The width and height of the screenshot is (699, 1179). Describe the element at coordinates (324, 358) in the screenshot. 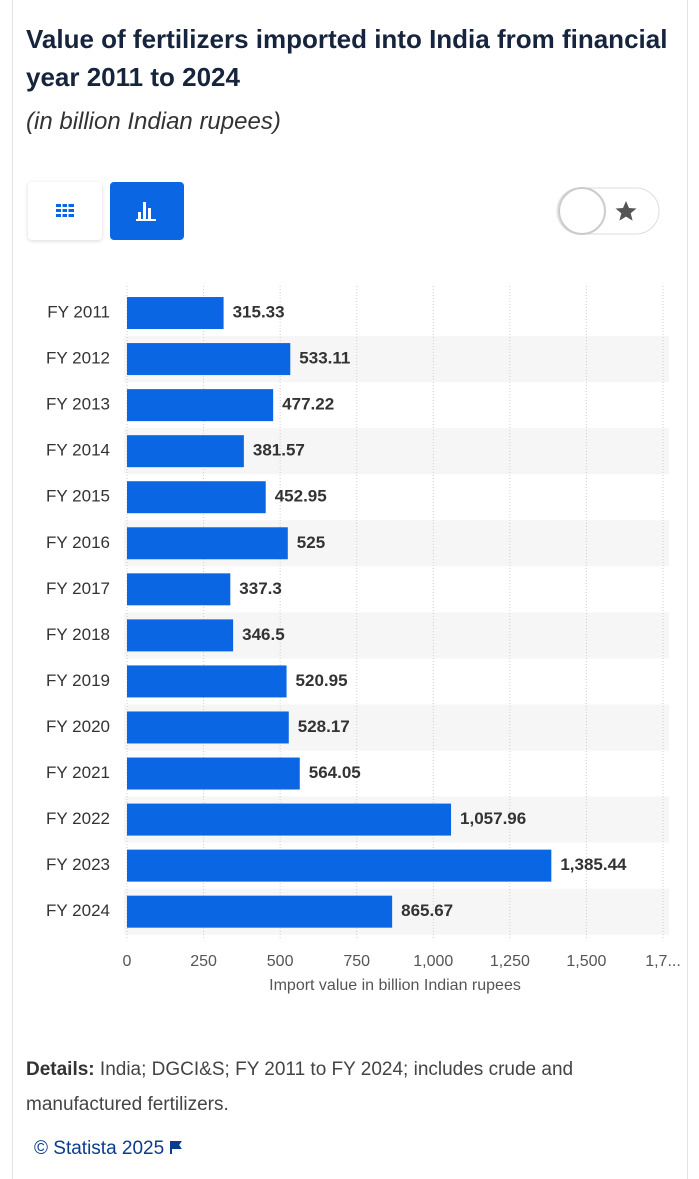

I see `value-label: 533.11` at that location.